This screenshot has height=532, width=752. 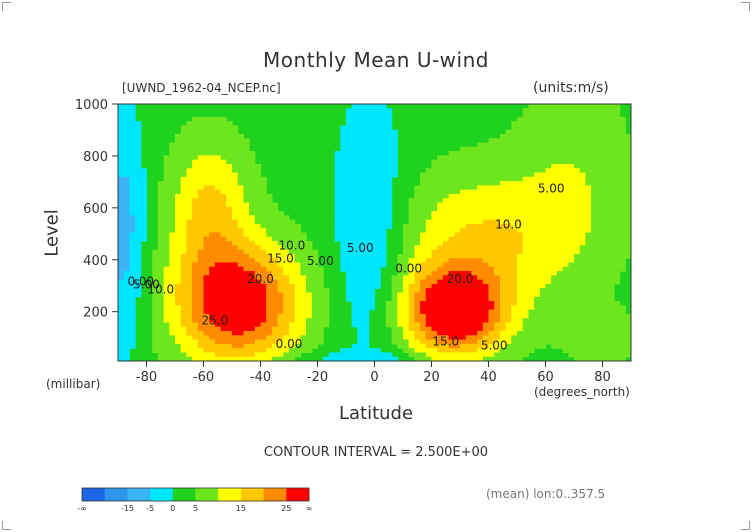 What do you see at coordinates (545, 377) in the screenshot?
I see `x-tick-label: 60` at bounding box center [545, 377].